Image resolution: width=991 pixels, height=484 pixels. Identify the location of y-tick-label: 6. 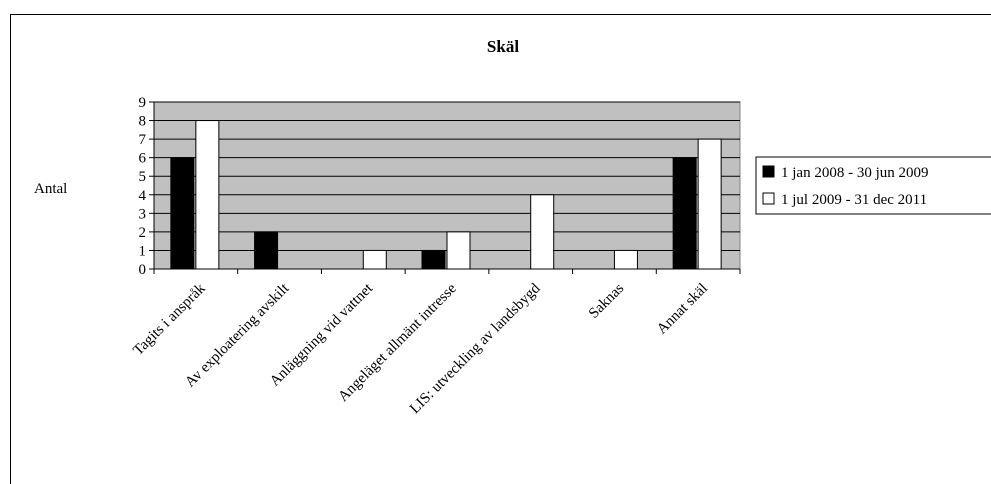
(143, 159).